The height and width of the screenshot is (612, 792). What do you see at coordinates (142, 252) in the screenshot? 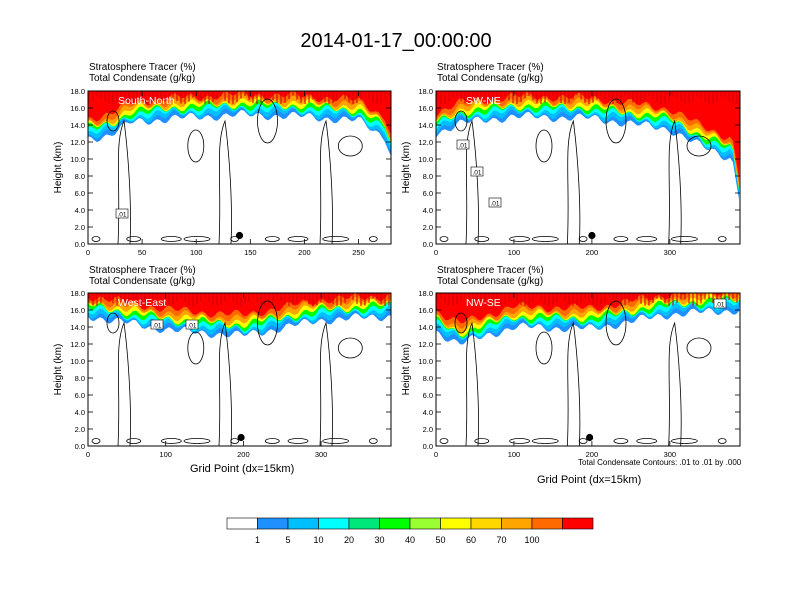
I see `p1-x-tick-label: 50` at bounding box center [142, 252].